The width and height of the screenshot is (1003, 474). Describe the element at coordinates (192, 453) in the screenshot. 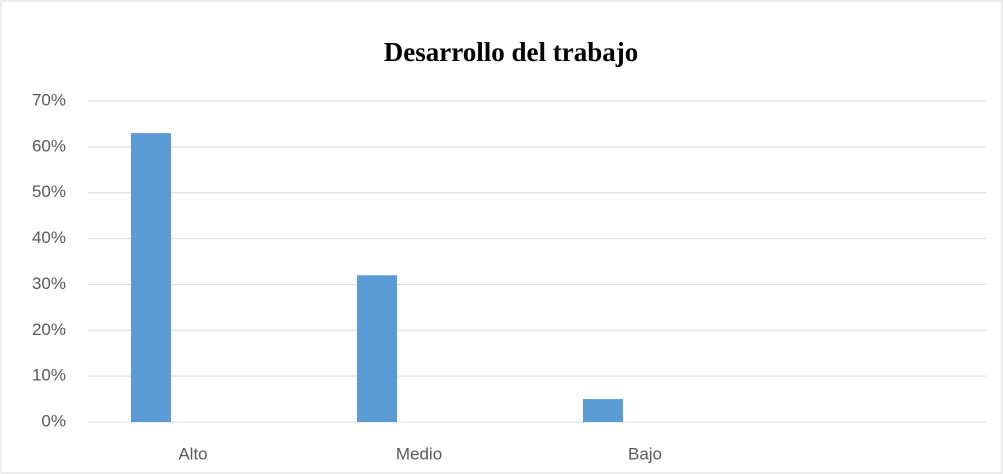

I see `x-tick-label: Alto` at that location.